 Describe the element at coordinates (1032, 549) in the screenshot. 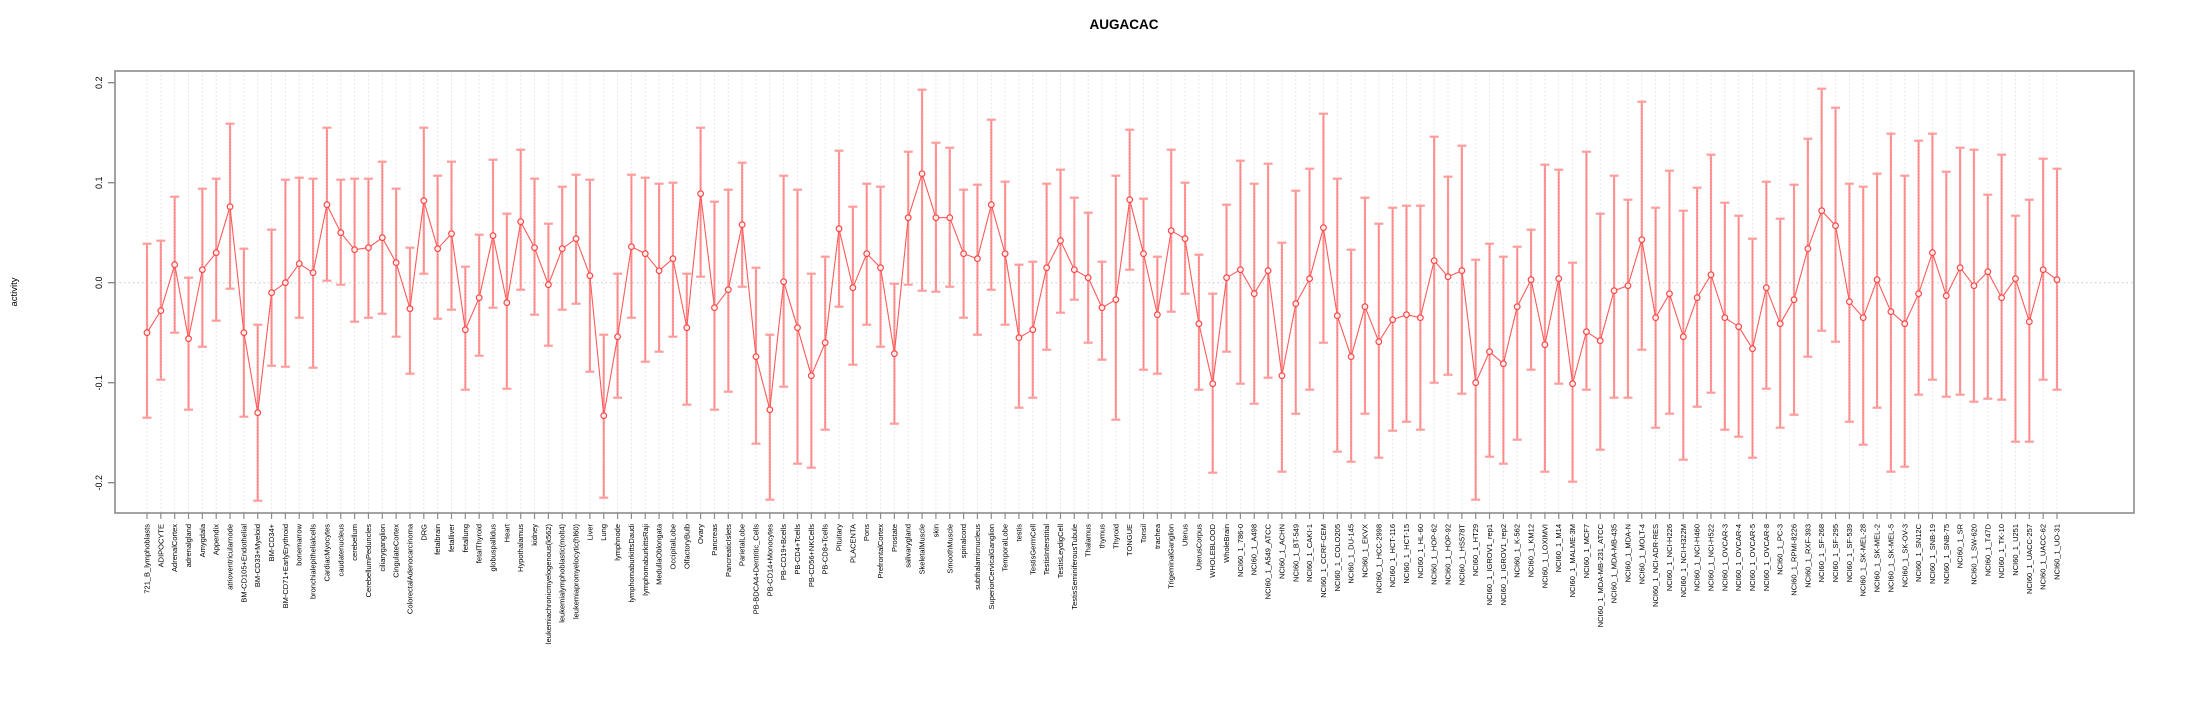

I see `x-tick-label: TestisGermCell` at that location.